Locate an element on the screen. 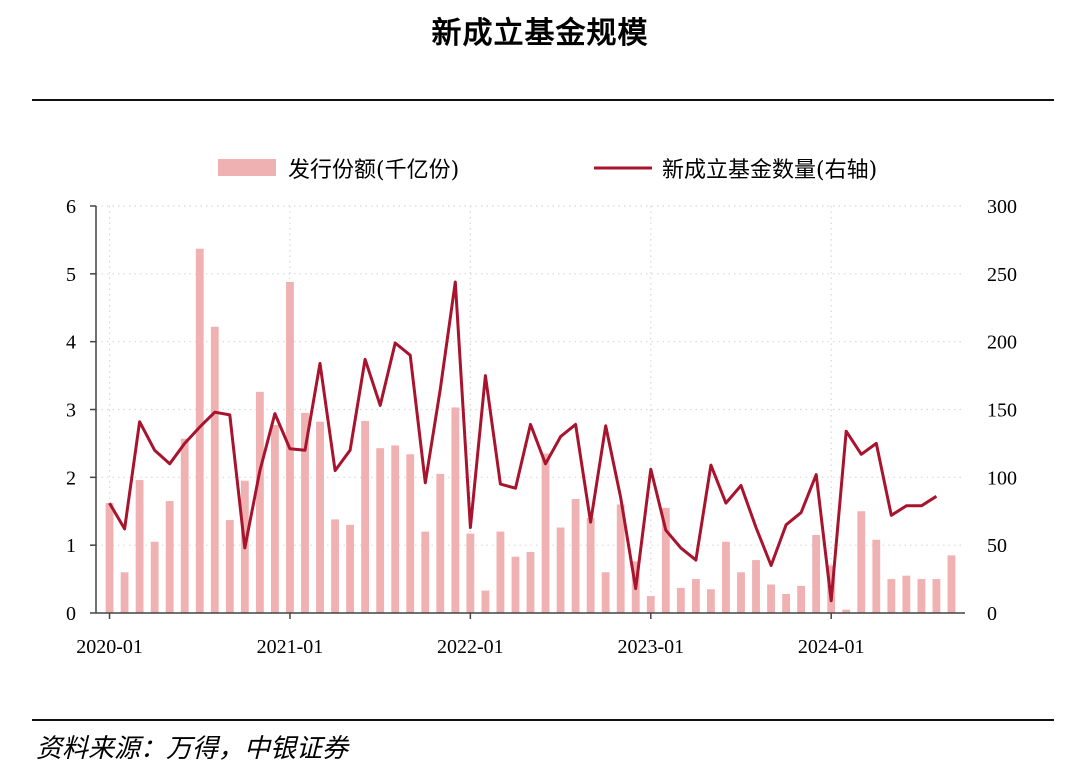  y-right-tick-label: 150 is located at coordinates (1002, 411).